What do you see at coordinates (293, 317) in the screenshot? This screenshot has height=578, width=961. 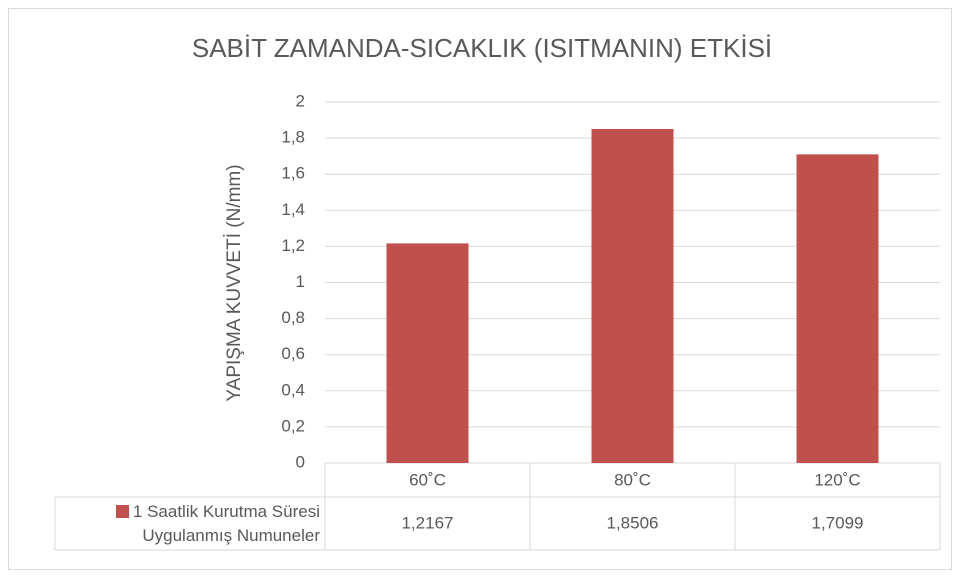 I see `y-tick-label: 0,8` at bounding box center [293, 317].